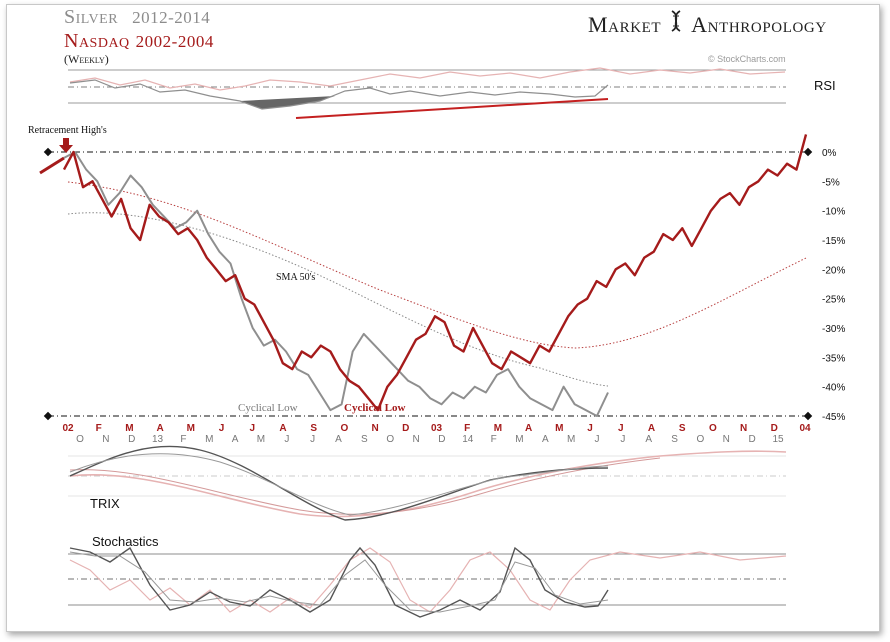 The height and width of the screenshot is (642, 890). I want to click on y-tick-label: -45%, so click(833, 417).